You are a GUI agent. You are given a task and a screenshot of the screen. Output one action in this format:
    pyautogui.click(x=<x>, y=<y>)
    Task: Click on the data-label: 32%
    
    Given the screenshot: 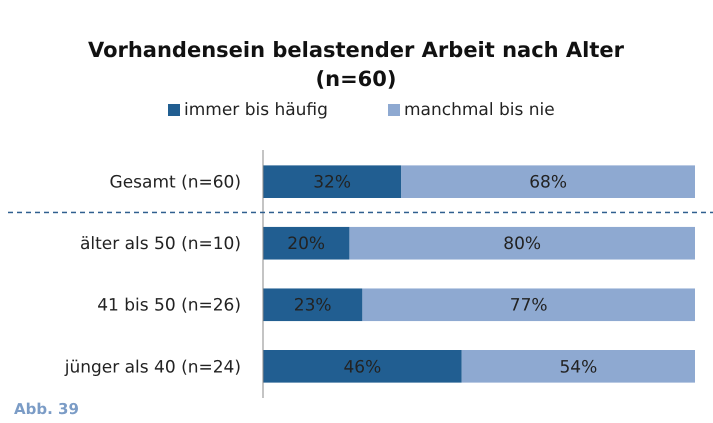 What is the action you would take?
    pyautogui.click(x=332, y=182)
    